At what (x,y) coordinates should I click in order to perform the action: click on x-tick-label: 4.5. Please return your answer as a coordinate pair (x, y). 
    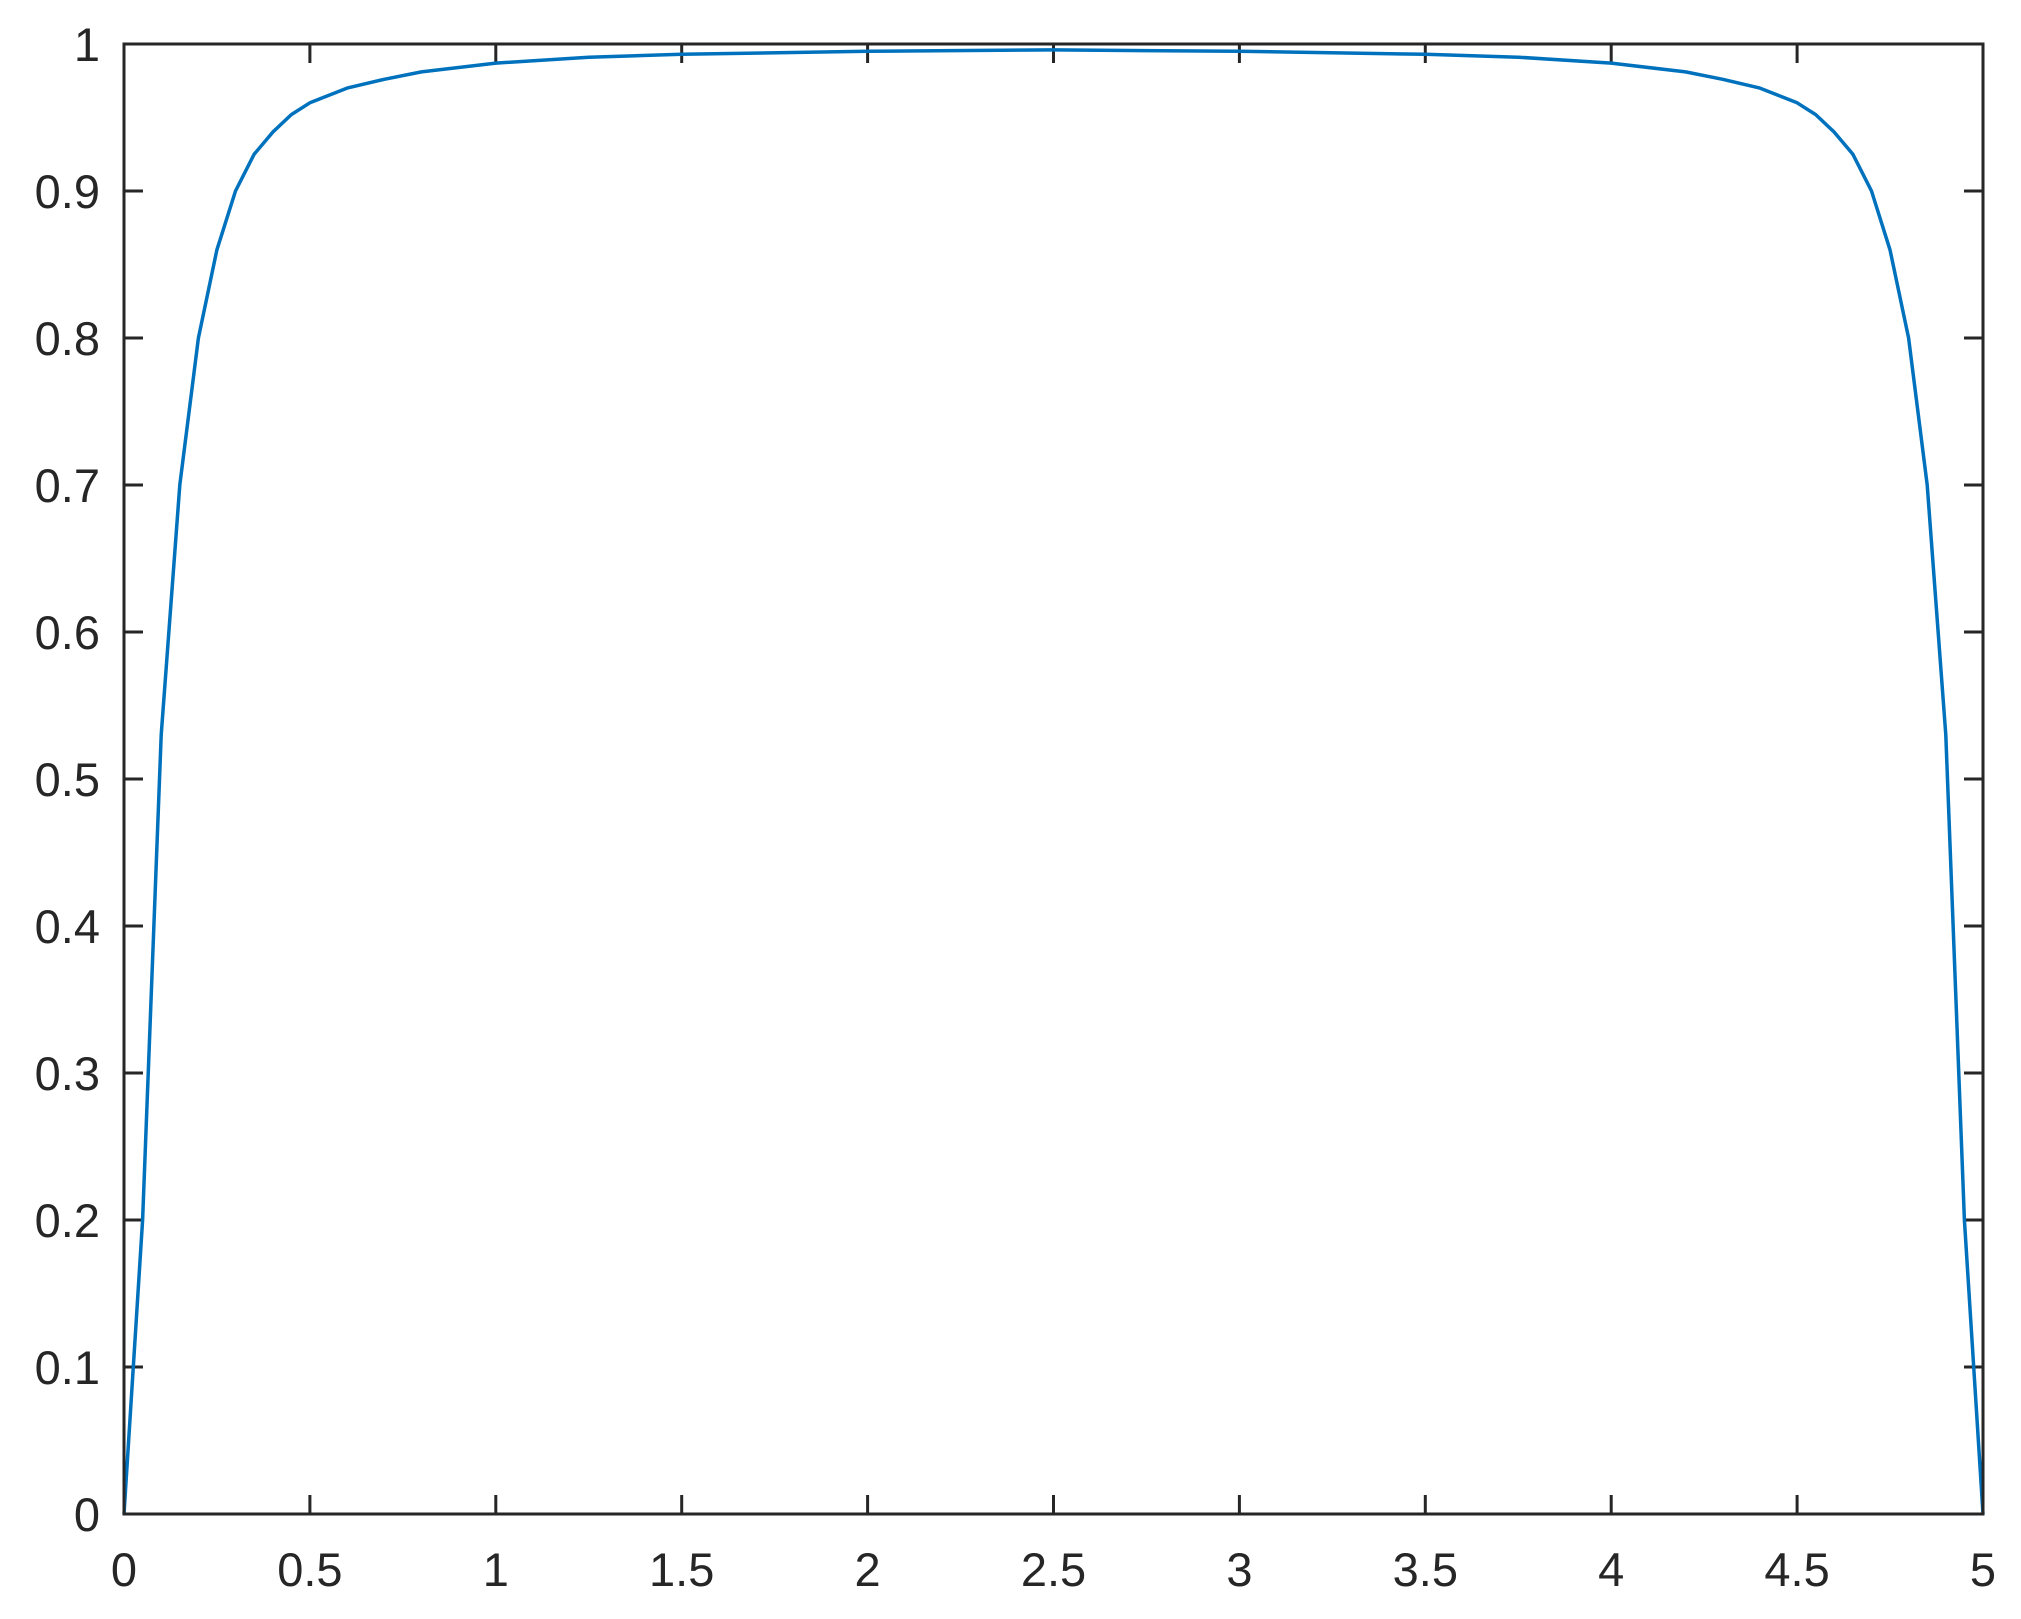
    Looking at the image, I should click on (1796, 1569).